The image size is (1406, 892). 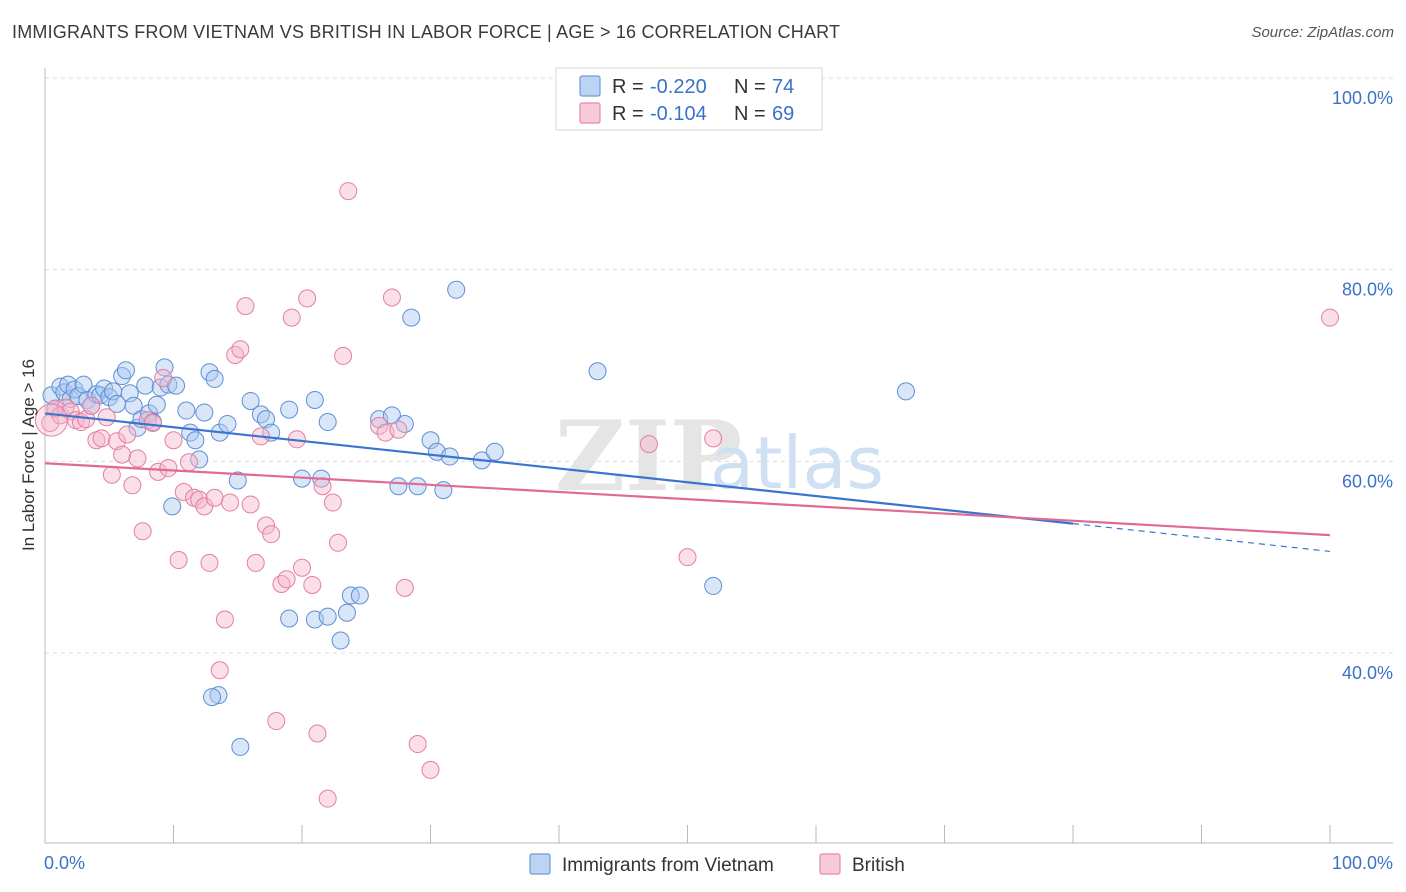 What do you see at coordinates (719, 456) in the screenshot?
I see `watermark: ZIP atlas` at bounding box center [719, 456].